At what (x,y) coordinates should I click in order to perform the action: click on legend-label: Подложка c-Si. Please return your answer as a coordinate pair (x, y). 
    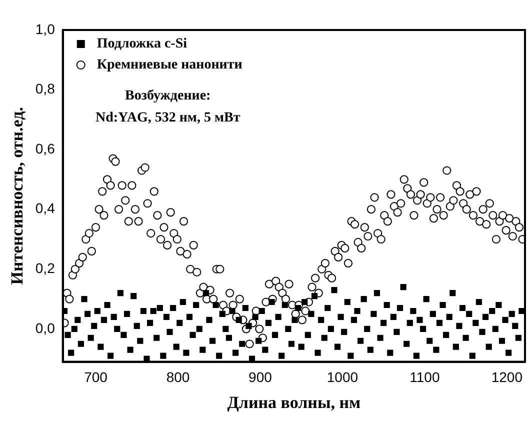
    Looking at the image, I should click on (142, 44).